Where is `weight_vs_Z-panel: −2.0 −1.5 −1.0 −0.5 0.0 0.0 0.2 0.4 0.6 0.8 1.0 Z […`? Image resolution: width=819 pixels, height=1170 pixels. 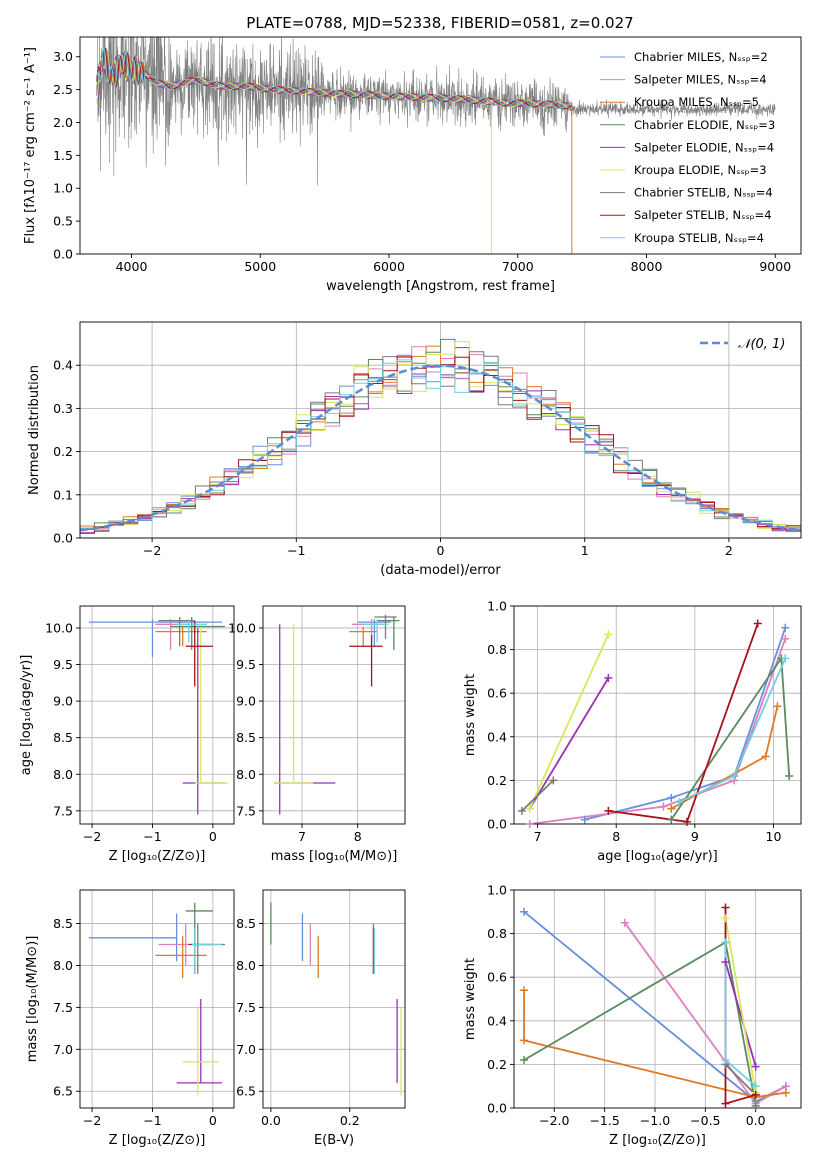
weight_vs_Z-panel: −2.0 −1.5 −1.0 −0.5 0.0 0.0 0.2 0.4 0.6 0.8 1.0 Z [… is located at coordinates (632, 1015).